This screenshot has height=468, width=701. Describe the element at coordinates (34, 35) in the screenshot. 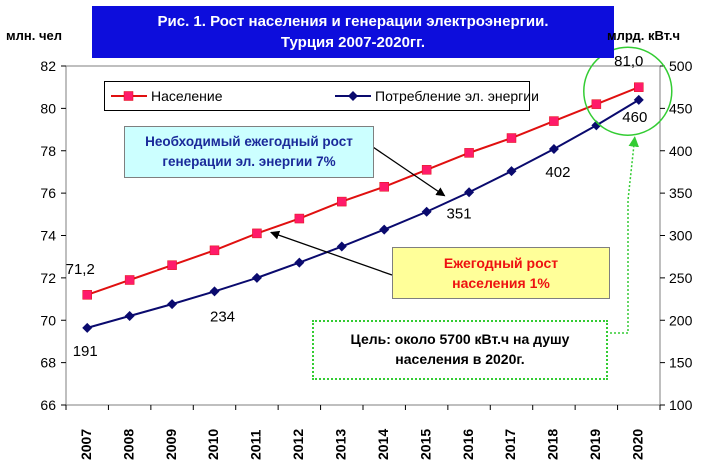

I see `left-axis-label: млн. чел` at that location.